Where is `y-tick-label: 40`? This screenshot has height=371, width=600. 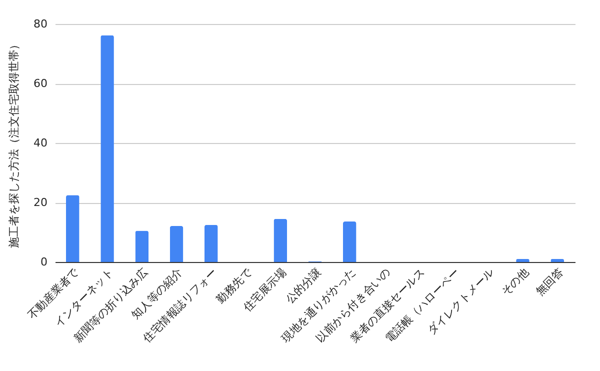
y-tick-label: 40 is located at coordinates (41, 143).